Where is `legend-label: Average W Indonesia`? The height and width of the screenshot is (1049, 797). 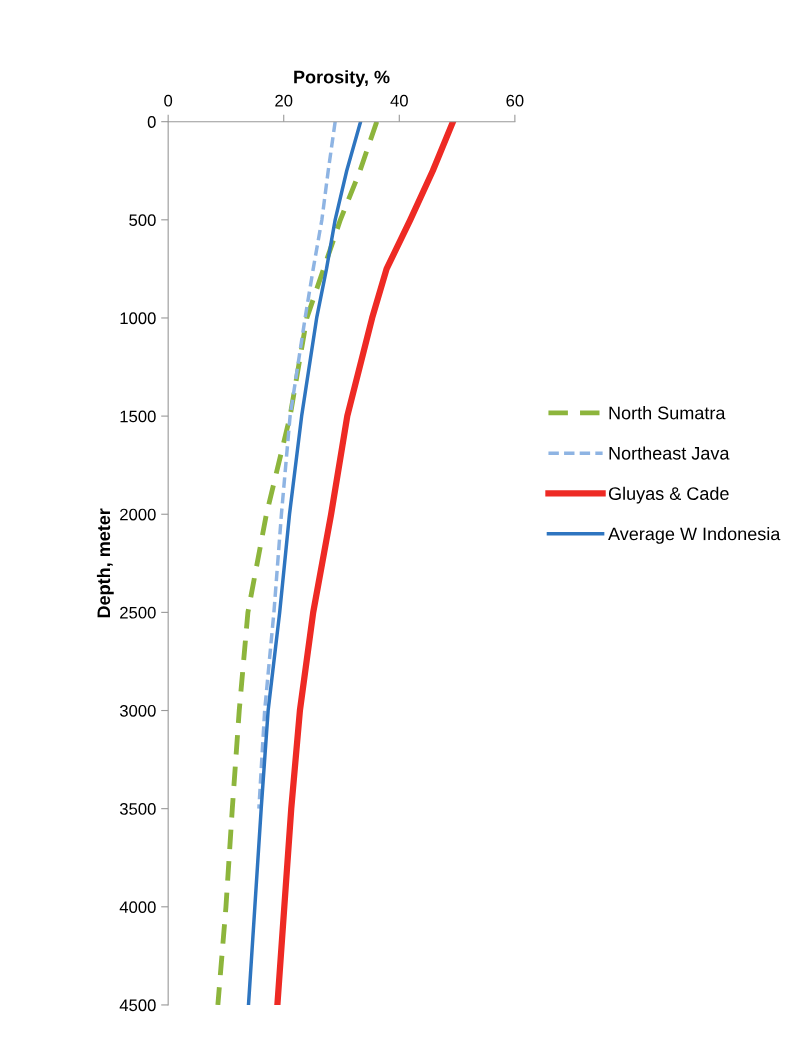 legend-label: Average W Indonesia is located at coordinates (694, 535).